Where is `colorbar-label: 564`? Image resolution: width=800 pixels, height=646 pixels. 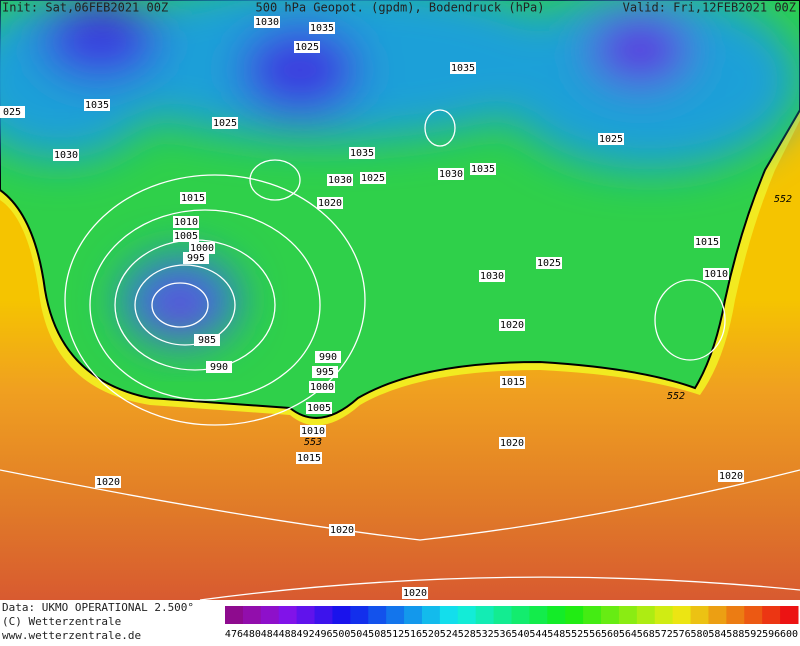 colorbar-label: 564 is located at coordinates (628, 634).